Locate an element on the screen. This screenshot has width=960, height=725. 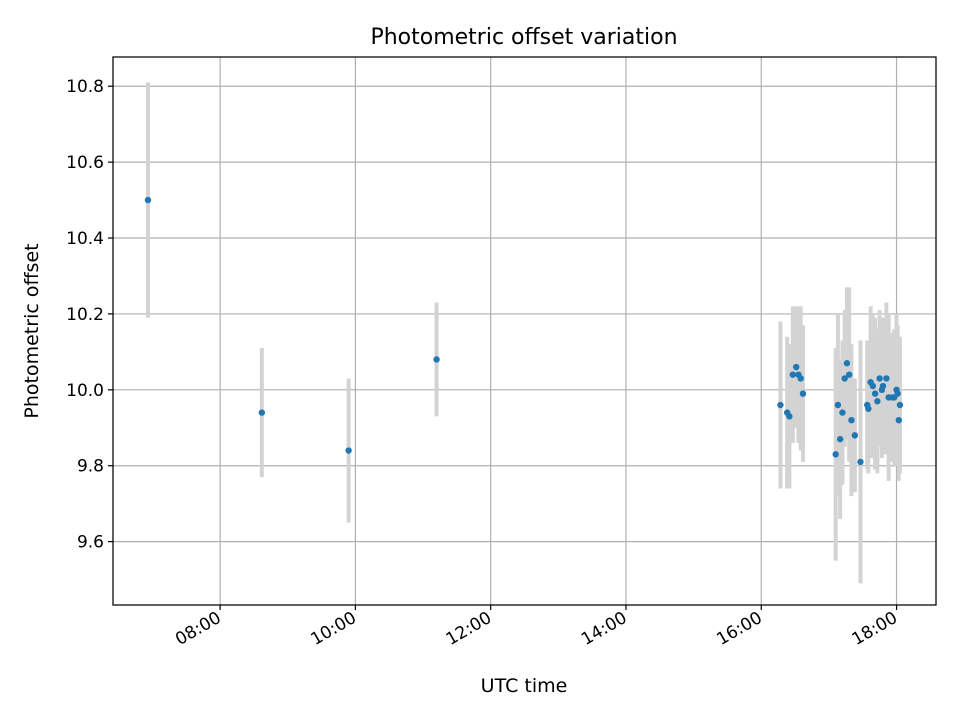
y-tick-label: 10.6 is located at coordinates (85, 163).